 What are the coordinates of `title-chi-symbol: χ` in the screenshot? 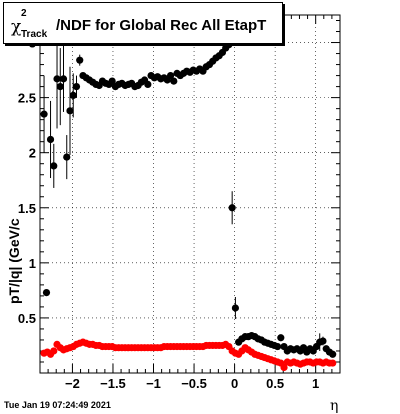 It's located at (16, 27).